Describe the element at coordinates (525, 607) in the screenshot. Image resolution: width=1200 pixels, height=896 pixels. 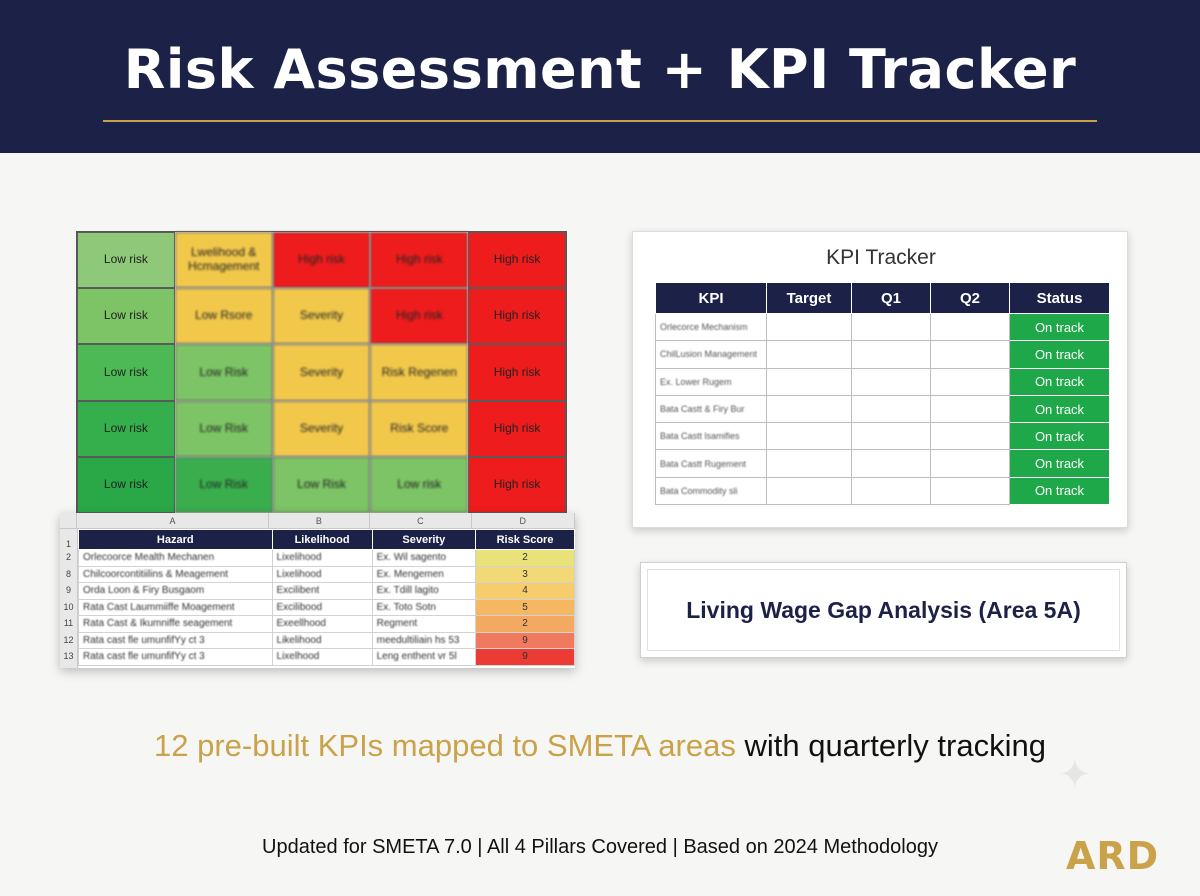
I see `risk-score-cell: 5` at that location.